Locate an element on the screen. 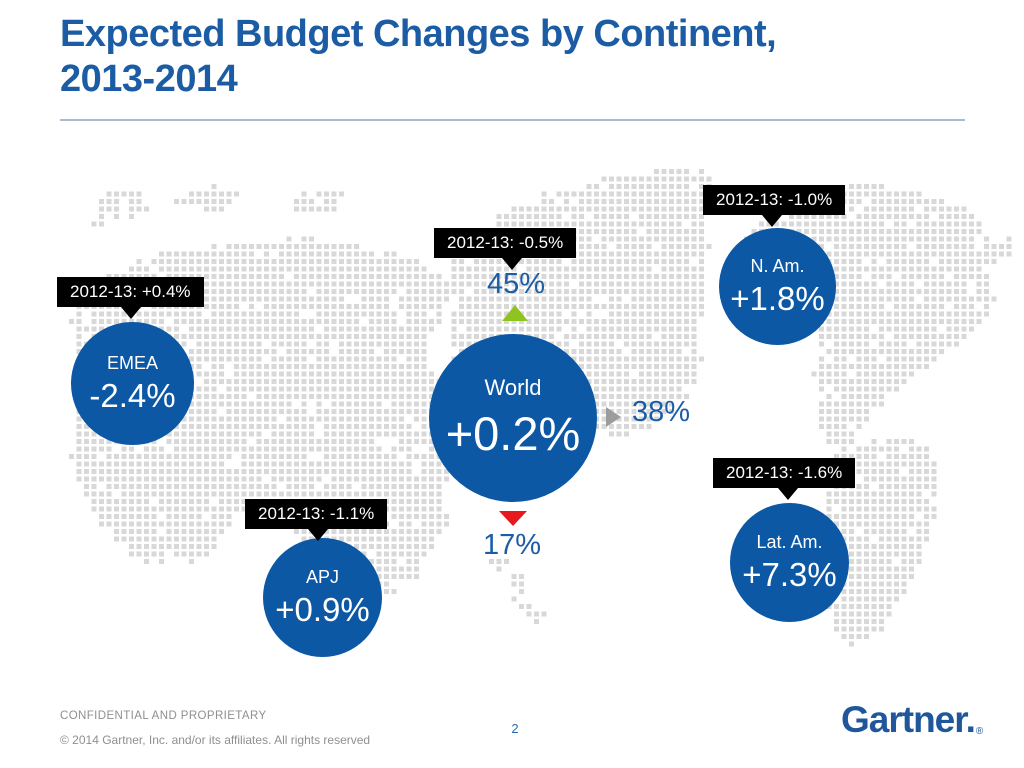  callout-world-label: 2012-13: -0.5% is located at coordinates (505, 242).